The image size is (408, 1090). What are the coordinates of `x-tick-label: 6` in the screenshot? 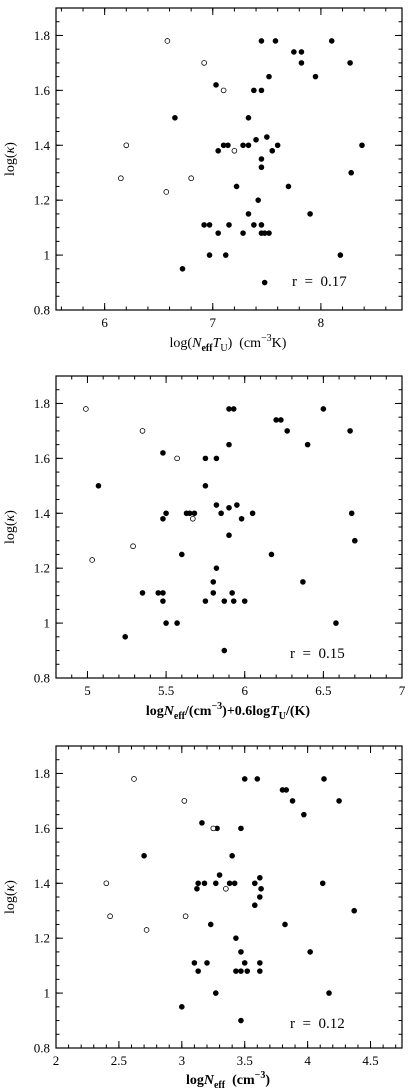 It's located at (104, 322).